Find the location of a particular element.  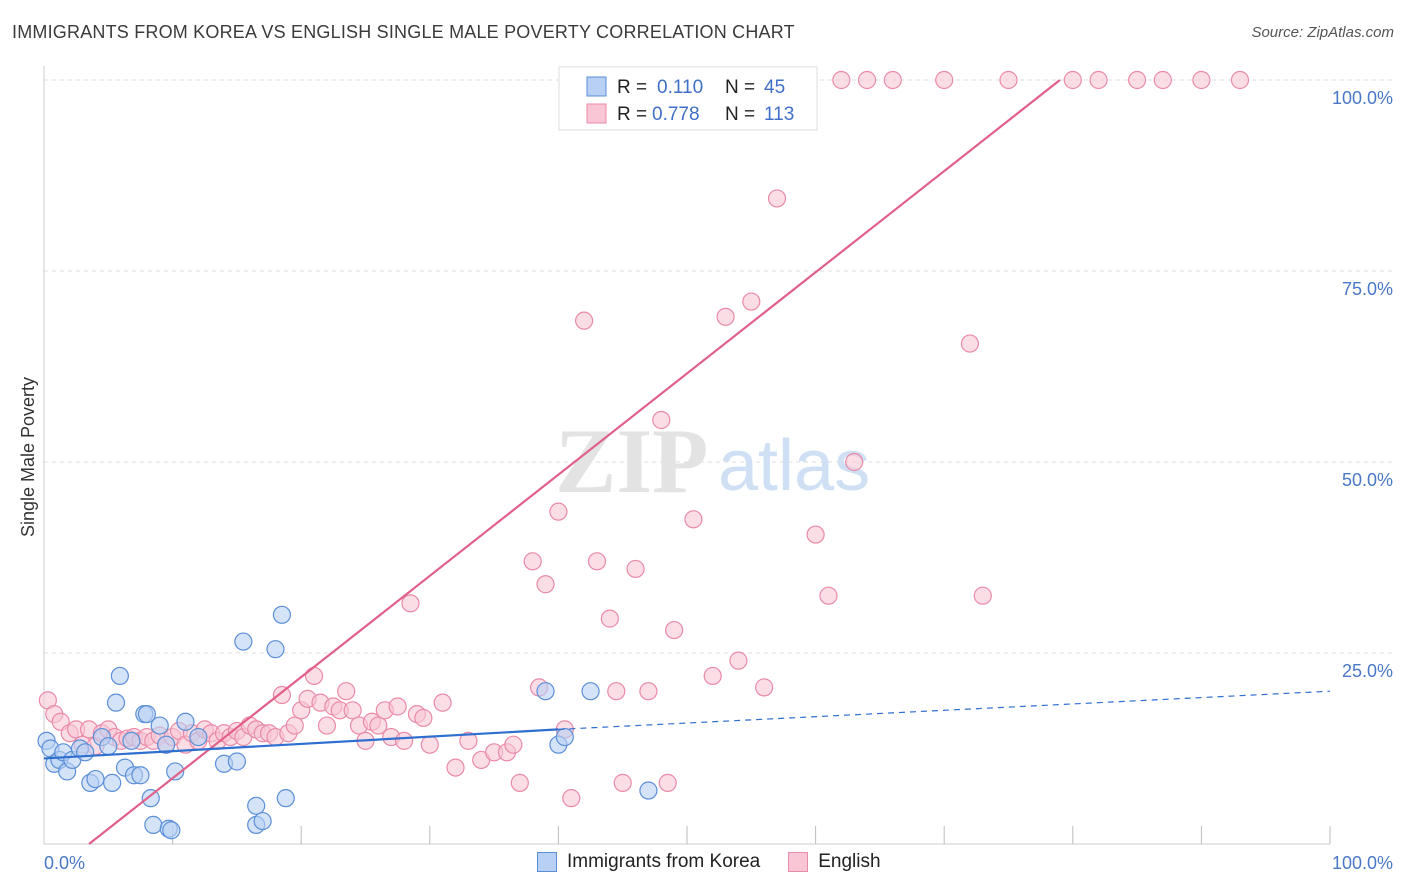

legend-r-value-english: 0.778 is located at coordinates (676, 114).